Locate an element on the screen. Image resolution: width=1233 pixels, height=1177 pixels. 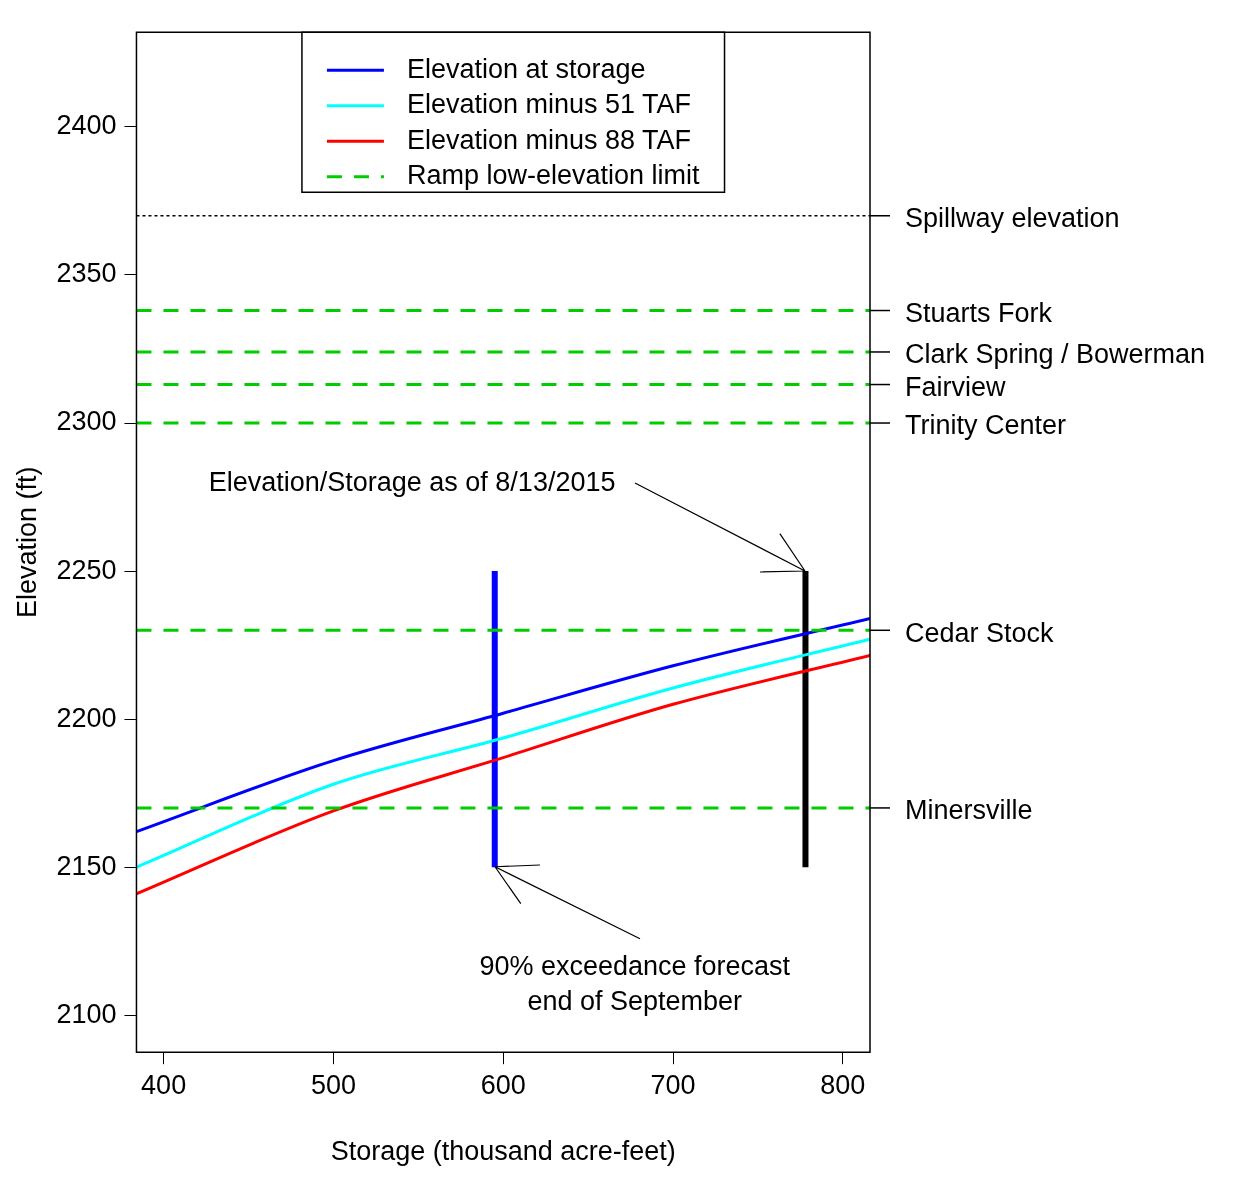
x-tick-label: 800 is located at coordinates (843, 1084).